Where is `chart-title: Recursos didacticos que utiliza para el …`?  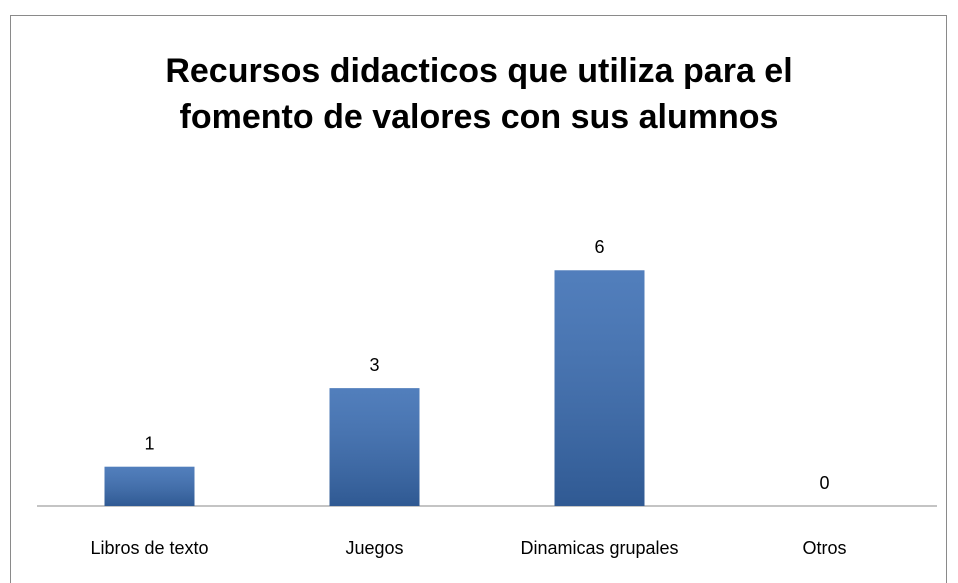
chart-title: Recursos didacticos que utiliza para el … is located at coordinates (479, 94).